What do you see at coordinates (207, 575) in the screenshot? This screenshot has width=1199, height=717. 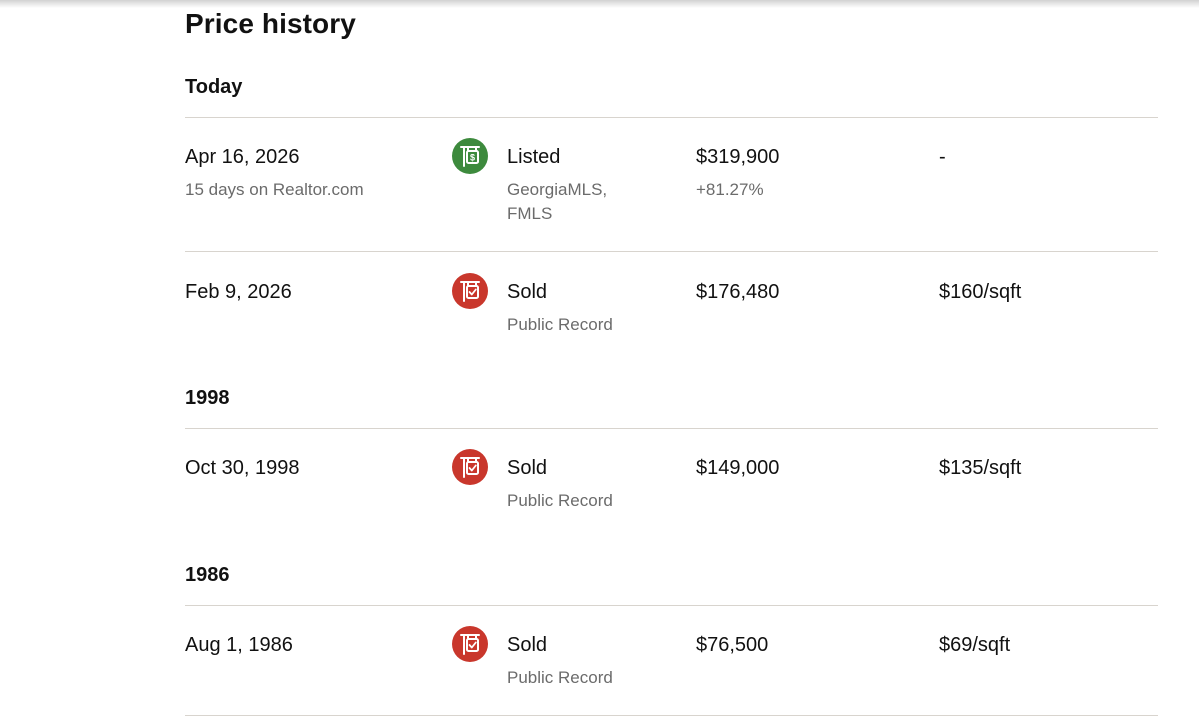 I see `group-label-1986: 1986` at bounding box center [207, 575].